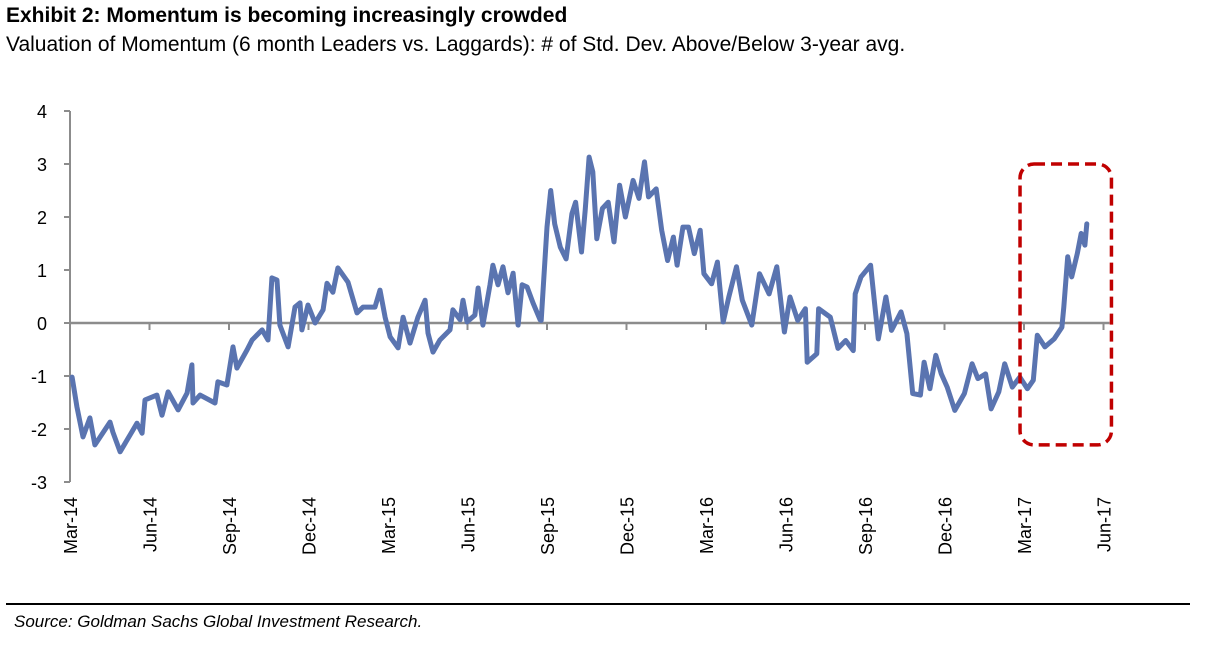 This screenshot has height=649, width=1209. Describe the element at coordinates (1066, 304) in the screenshot. I see `highlight-box` at that location.